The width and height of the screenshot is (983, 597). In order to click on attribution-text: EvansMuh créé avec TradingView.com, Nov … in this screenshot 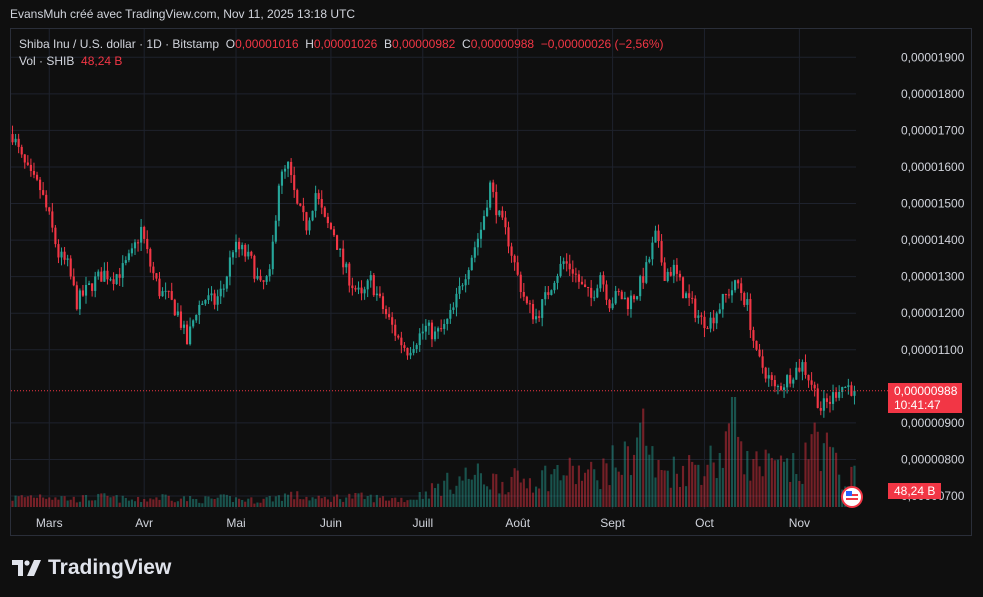, I will do `click(183, 14)`.